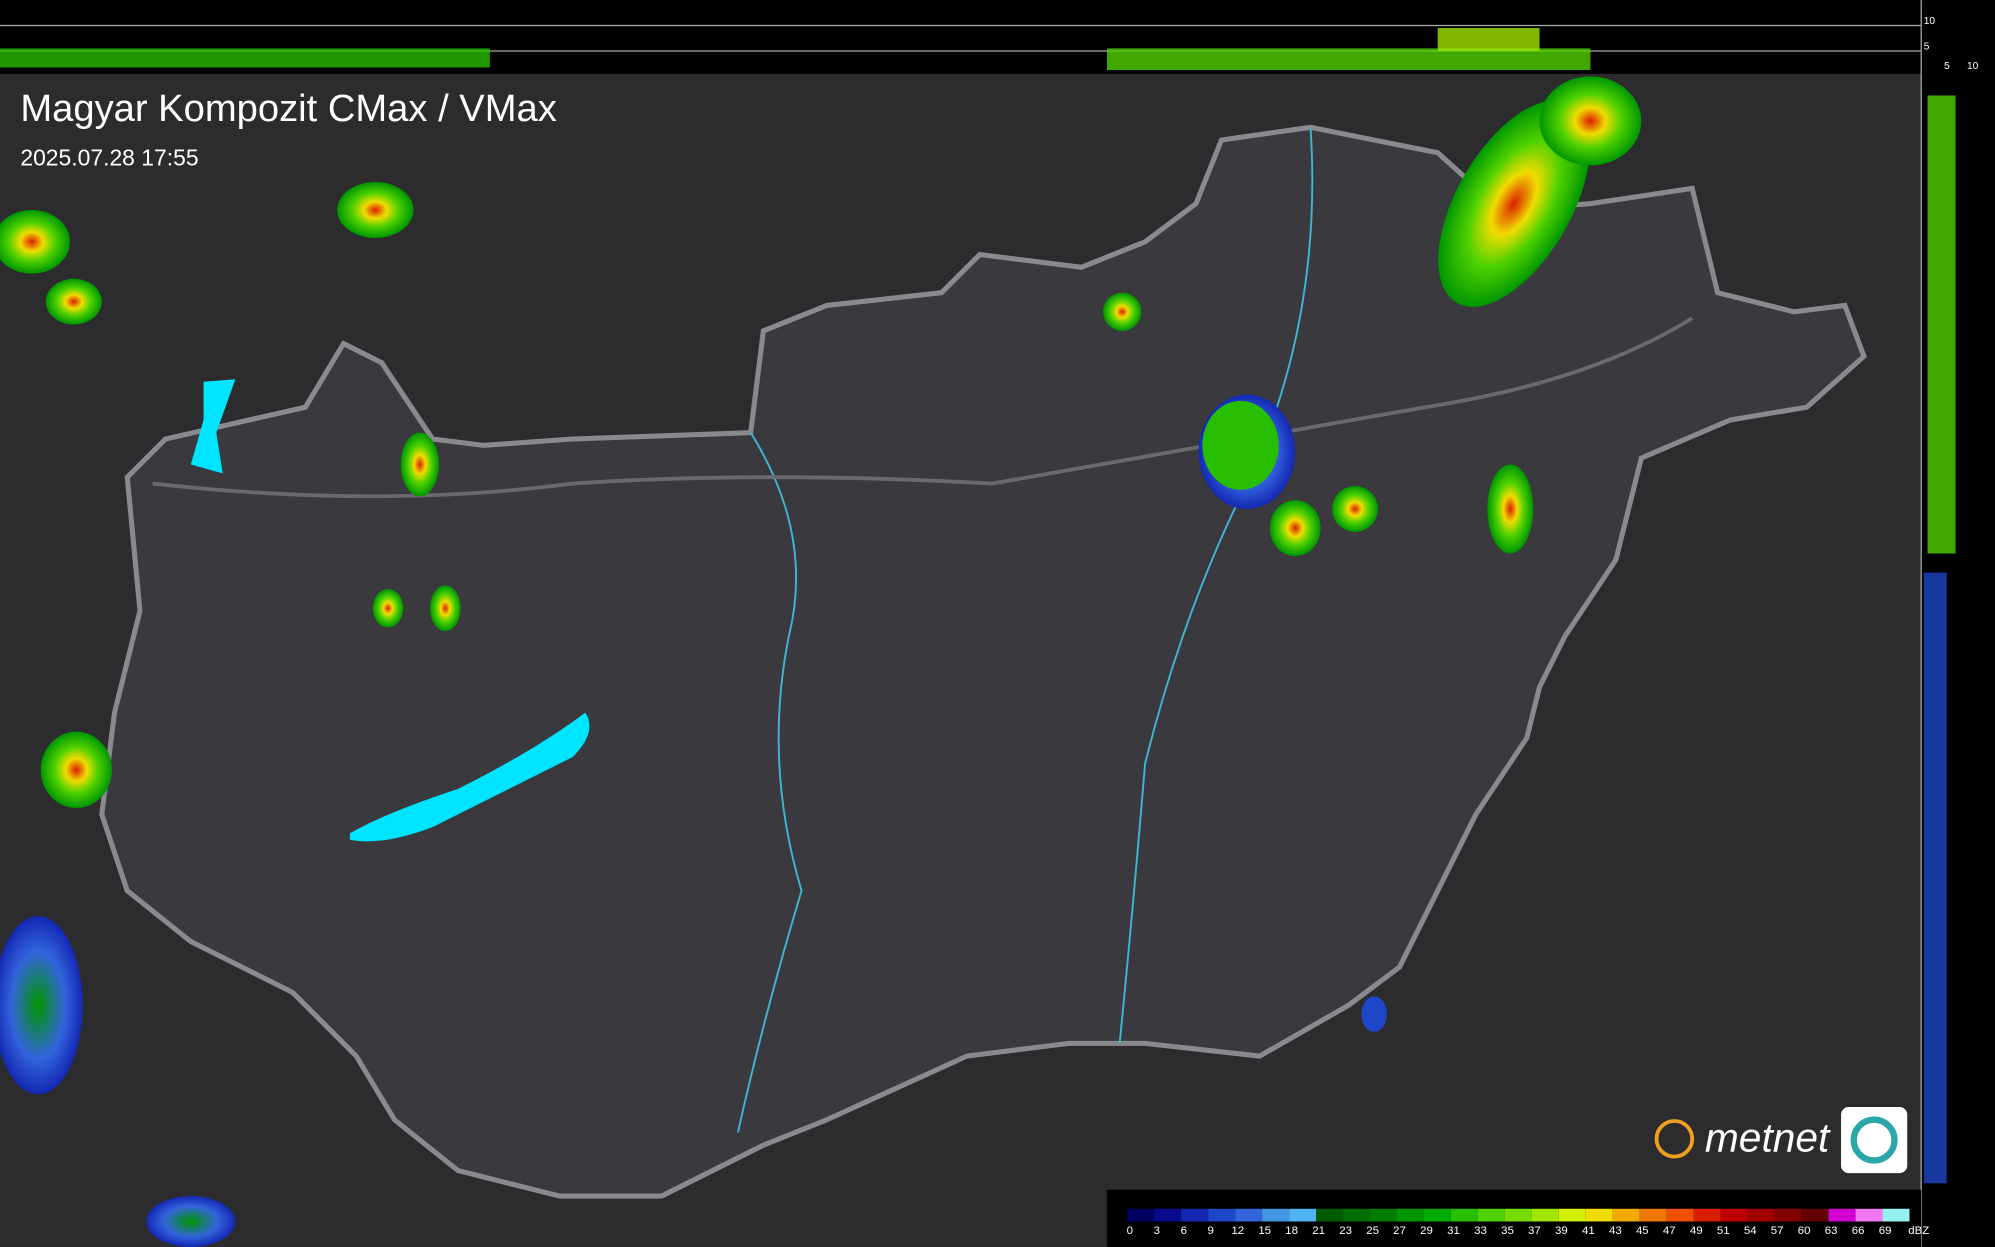 This screenshot has height=1247, width=1995. Describe the element at coordinates (1615, 1231) in the screenshot. I see `legend-label: 43` at that location.